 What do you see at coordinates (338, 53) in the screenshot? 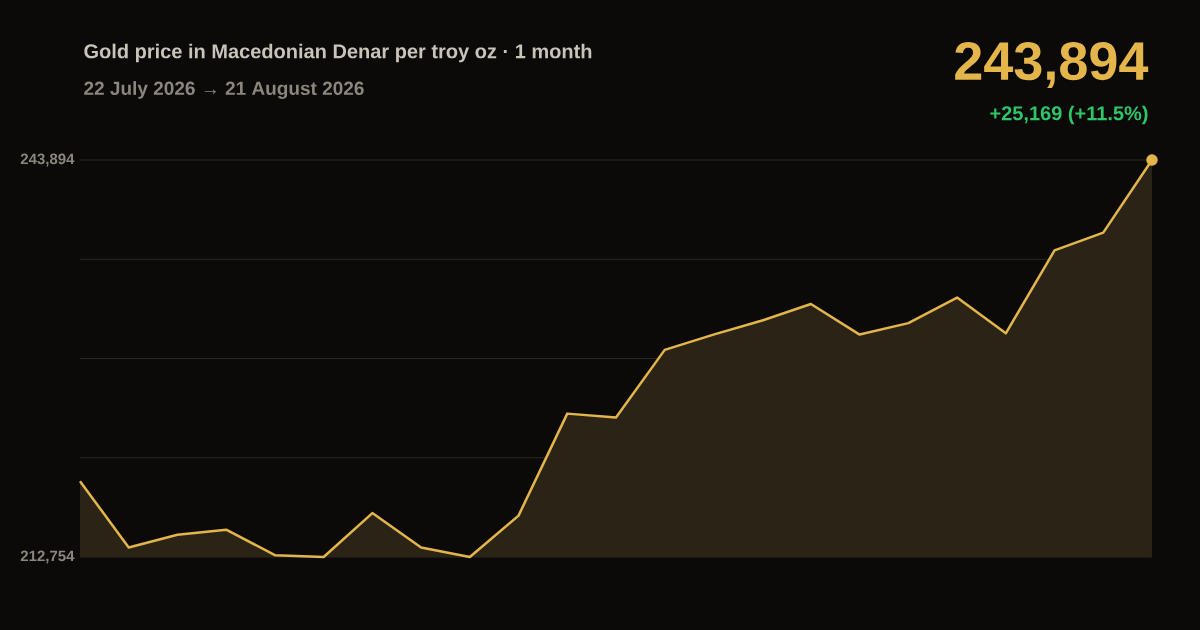
I see `chart-title: Gold price in Macedonian Denar per troy oz · 1 month` at bounding box center [338, 53].